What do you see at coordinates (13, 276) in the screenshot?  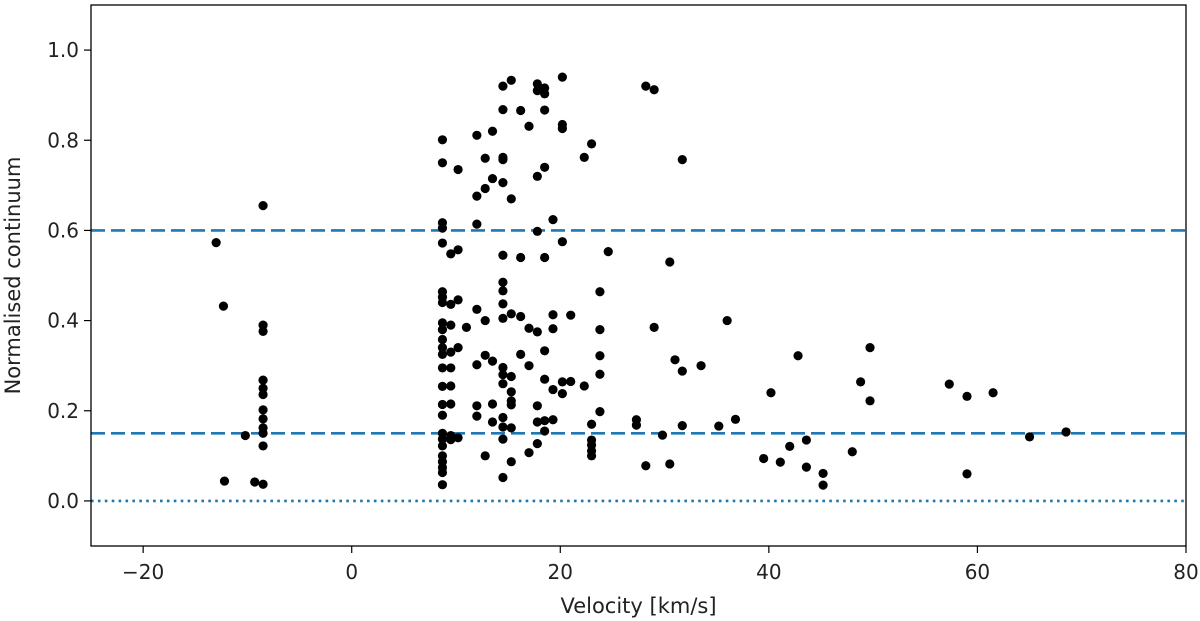 I see `y-axis-label: Normalised continuum` at bounding box center [13, 276].